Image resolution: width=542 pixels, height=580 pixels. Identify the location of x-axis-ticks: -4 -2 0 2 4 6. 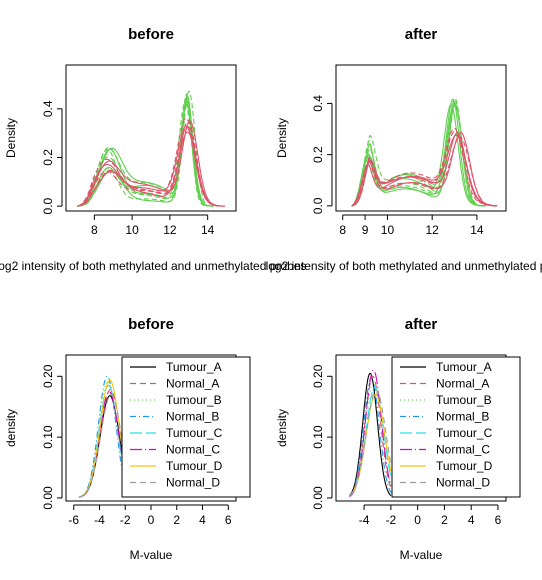
(430, 515).